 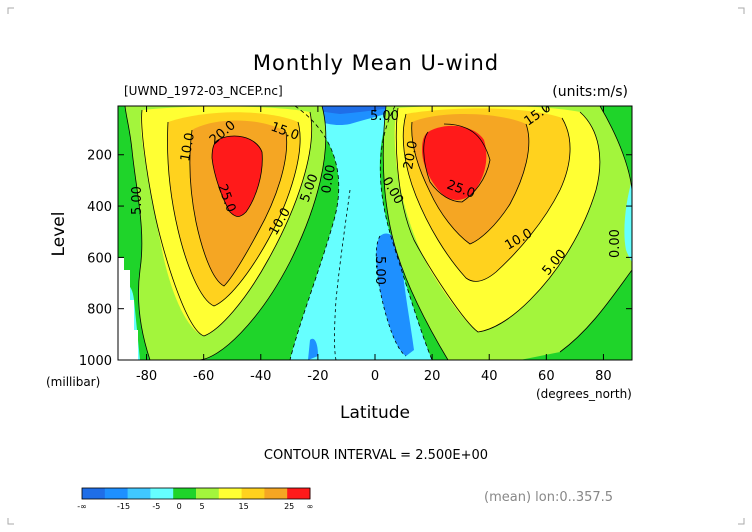 What do you see at coordinates (376, 455) in the screenshot?
I see `contour-interval: CONTOUR INTERVAL = 2.500E+00` at bounding box center [376, 455].